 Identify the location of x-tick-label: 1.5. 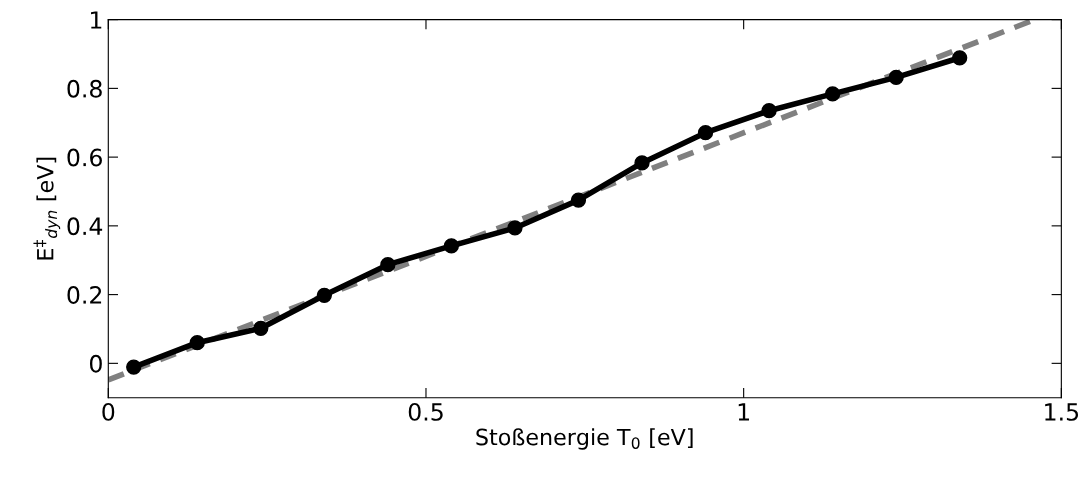
(1062, 412).